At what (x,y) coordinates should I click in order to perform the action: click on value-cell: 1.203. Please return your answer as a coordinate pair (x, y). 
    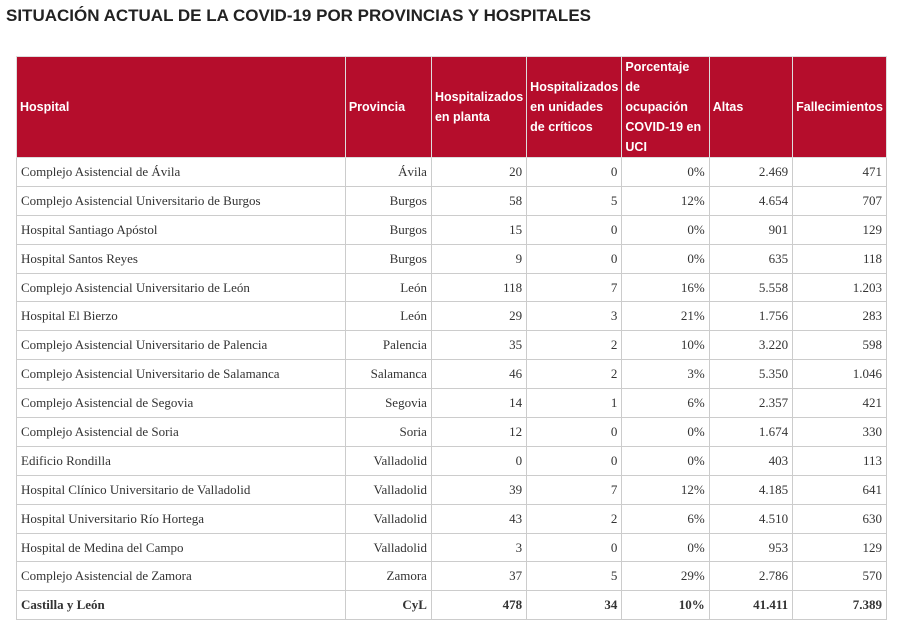
    Looking at the image, I should click on (839, 287).